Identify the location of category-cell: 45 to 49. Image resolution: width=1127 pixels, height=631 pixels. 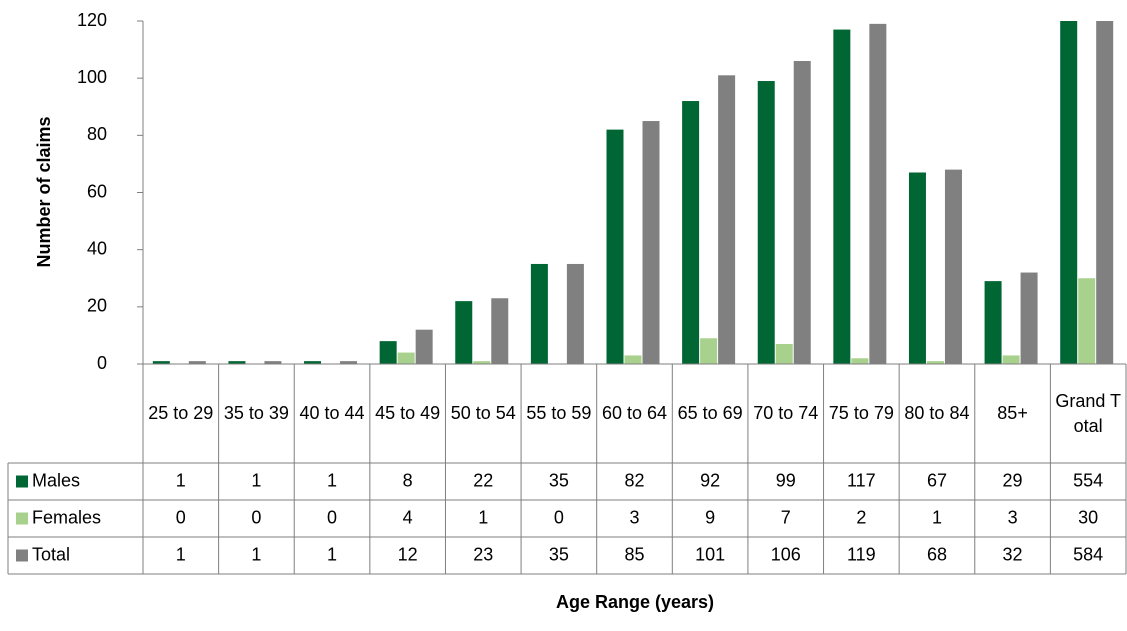
(407, 413).